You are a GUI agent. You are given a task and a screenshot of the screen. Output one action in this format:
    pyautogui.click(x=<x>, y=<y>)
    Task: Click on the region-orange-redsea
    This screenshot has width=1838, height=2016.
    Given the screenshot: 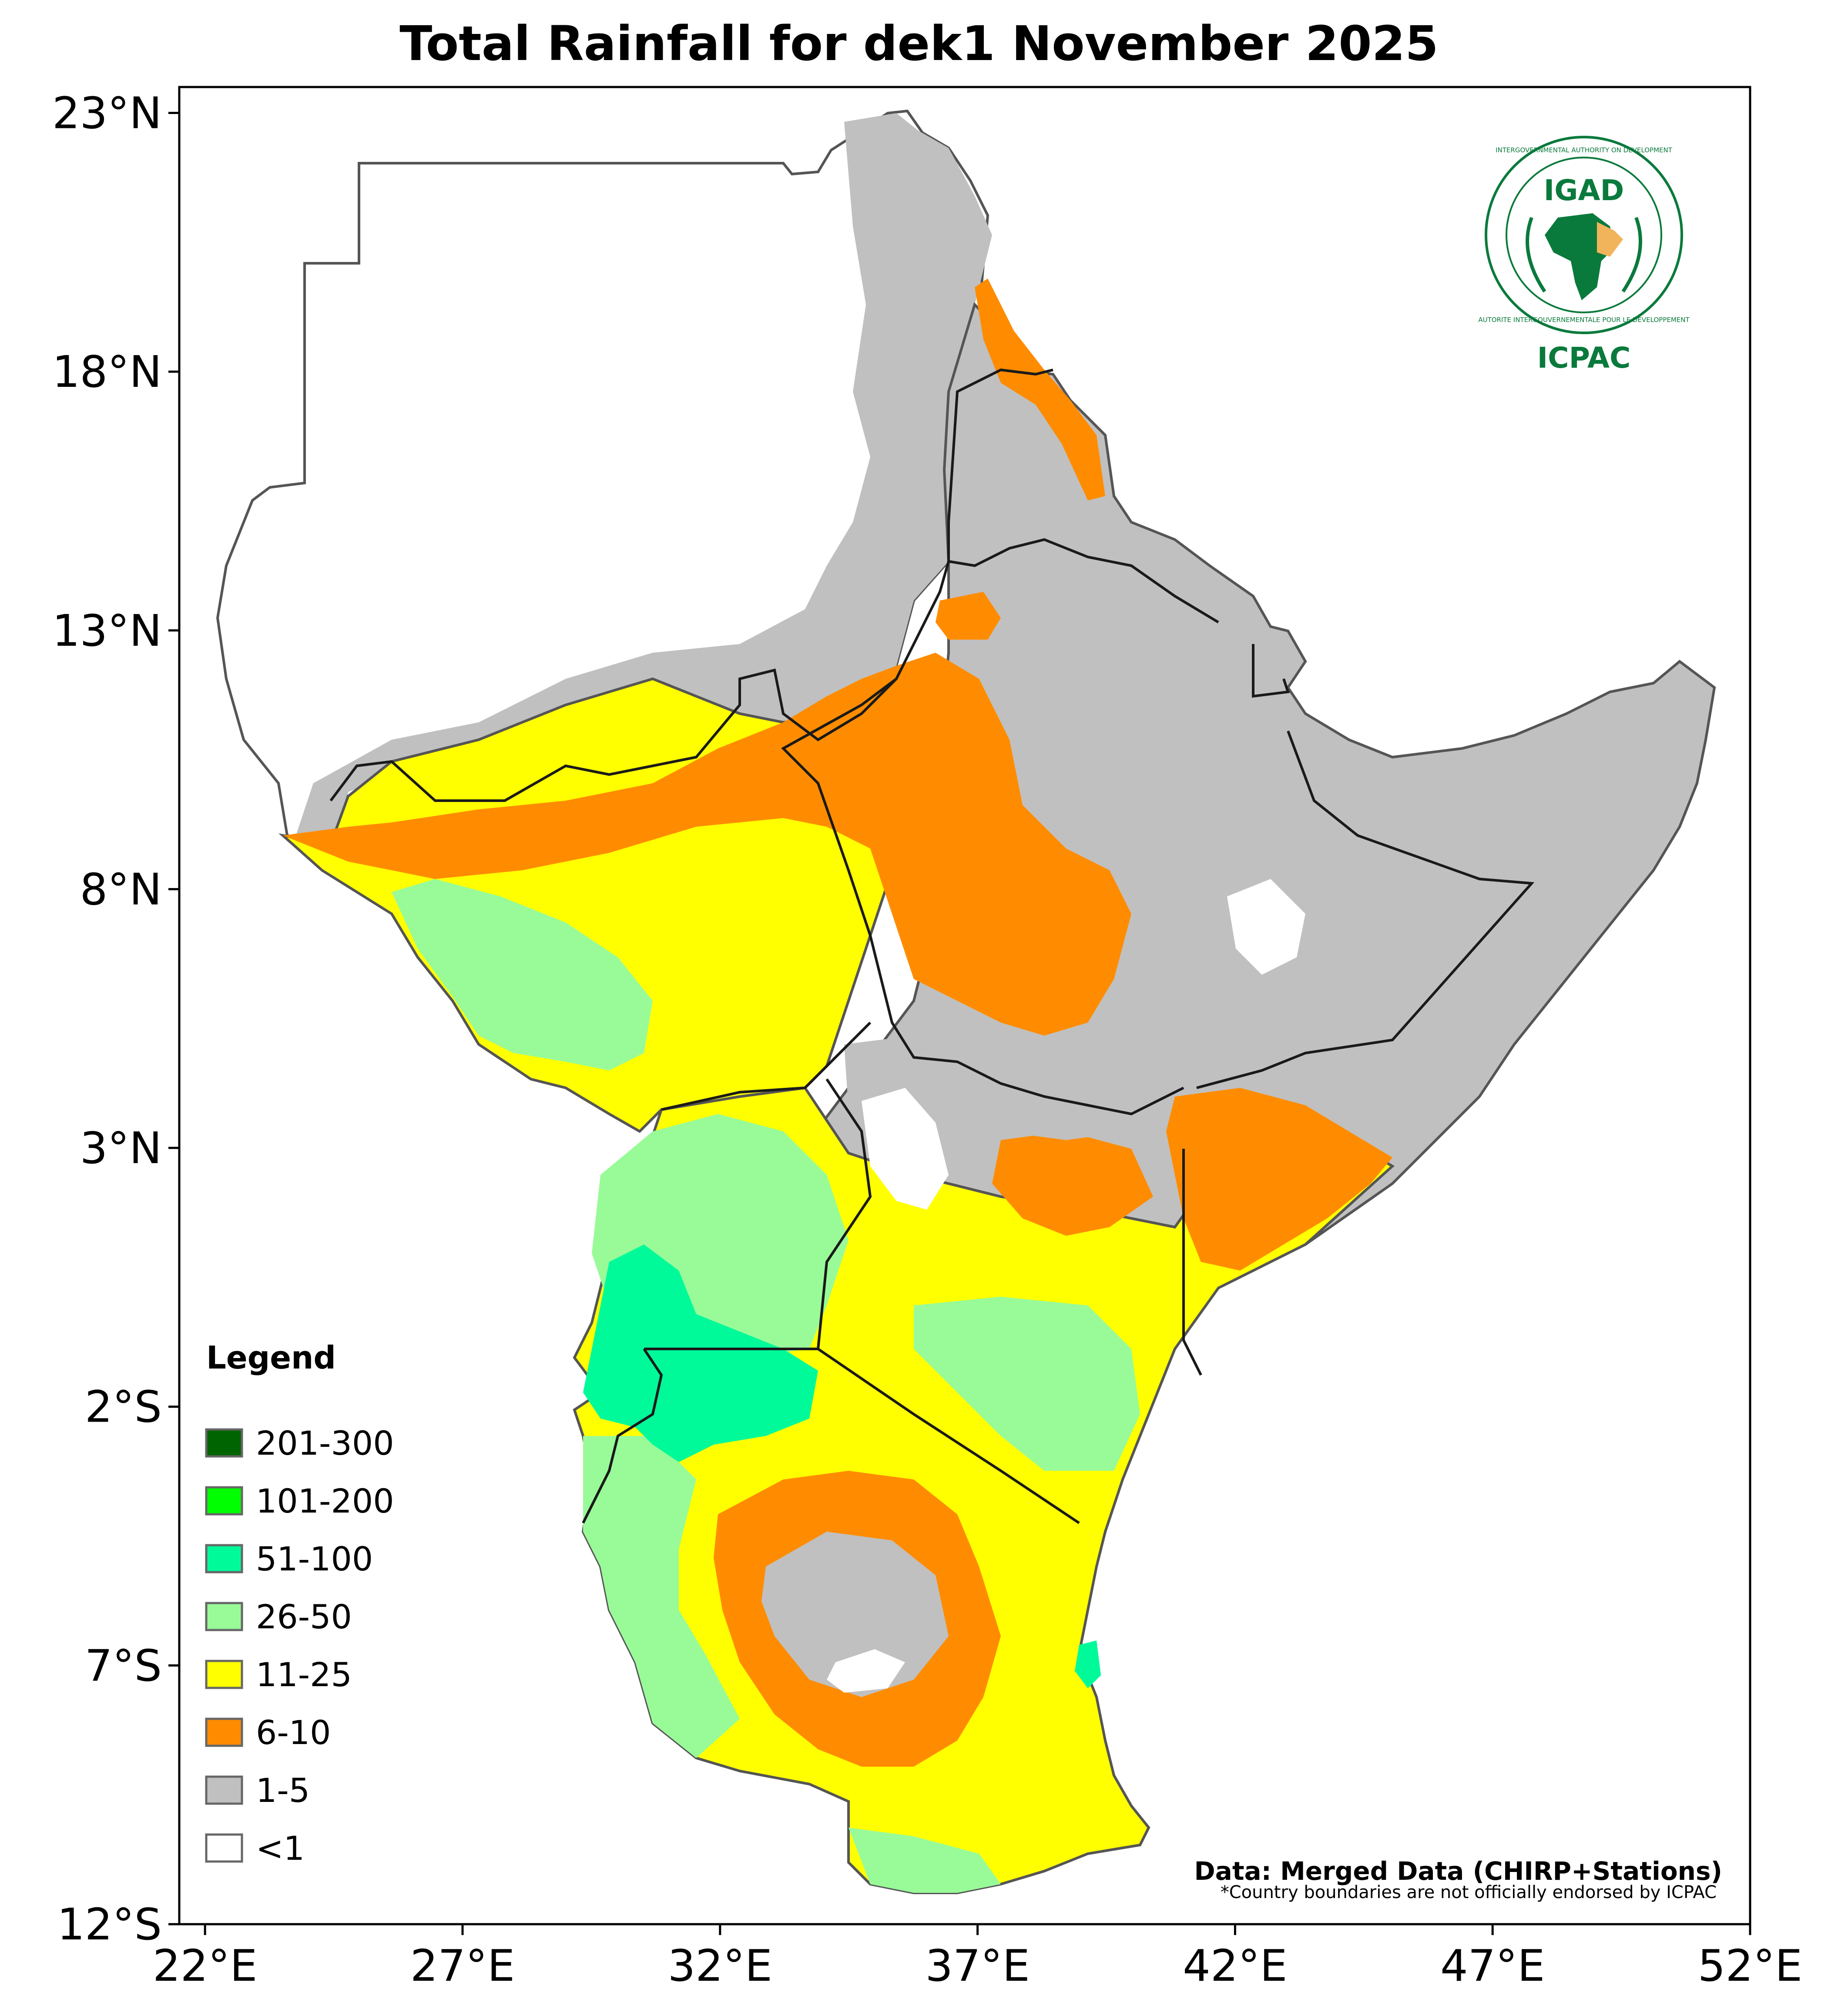 What is the action you would take?
    pyautogui.click(x=1040, y=389)
    